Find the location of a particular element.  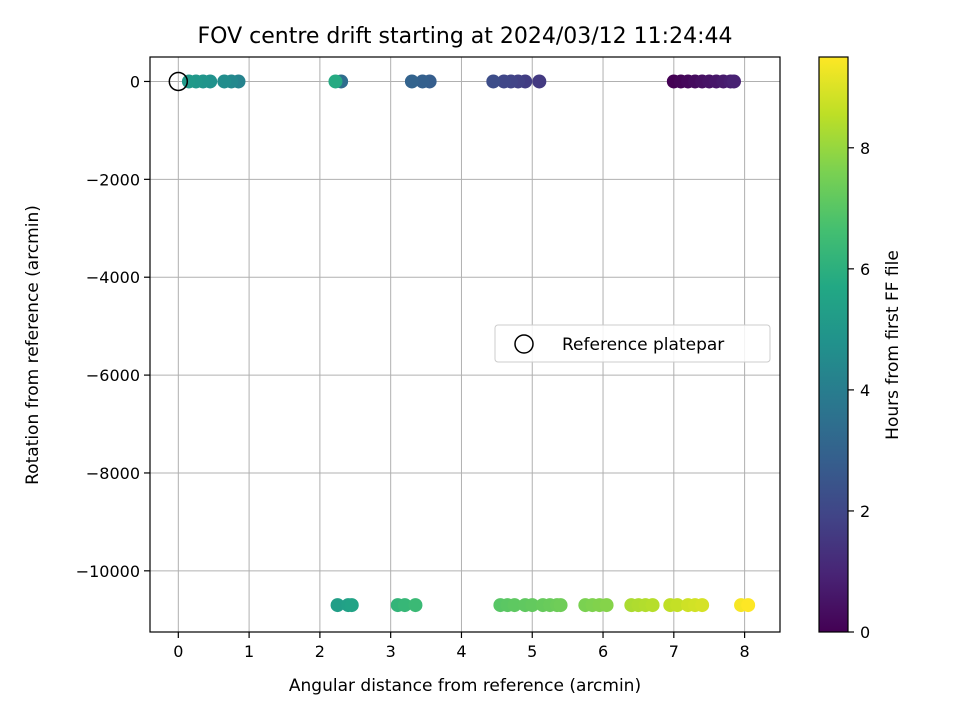

x-axis-label: Angular distance from reference (arcmin) is located at coordinates (465, 686).